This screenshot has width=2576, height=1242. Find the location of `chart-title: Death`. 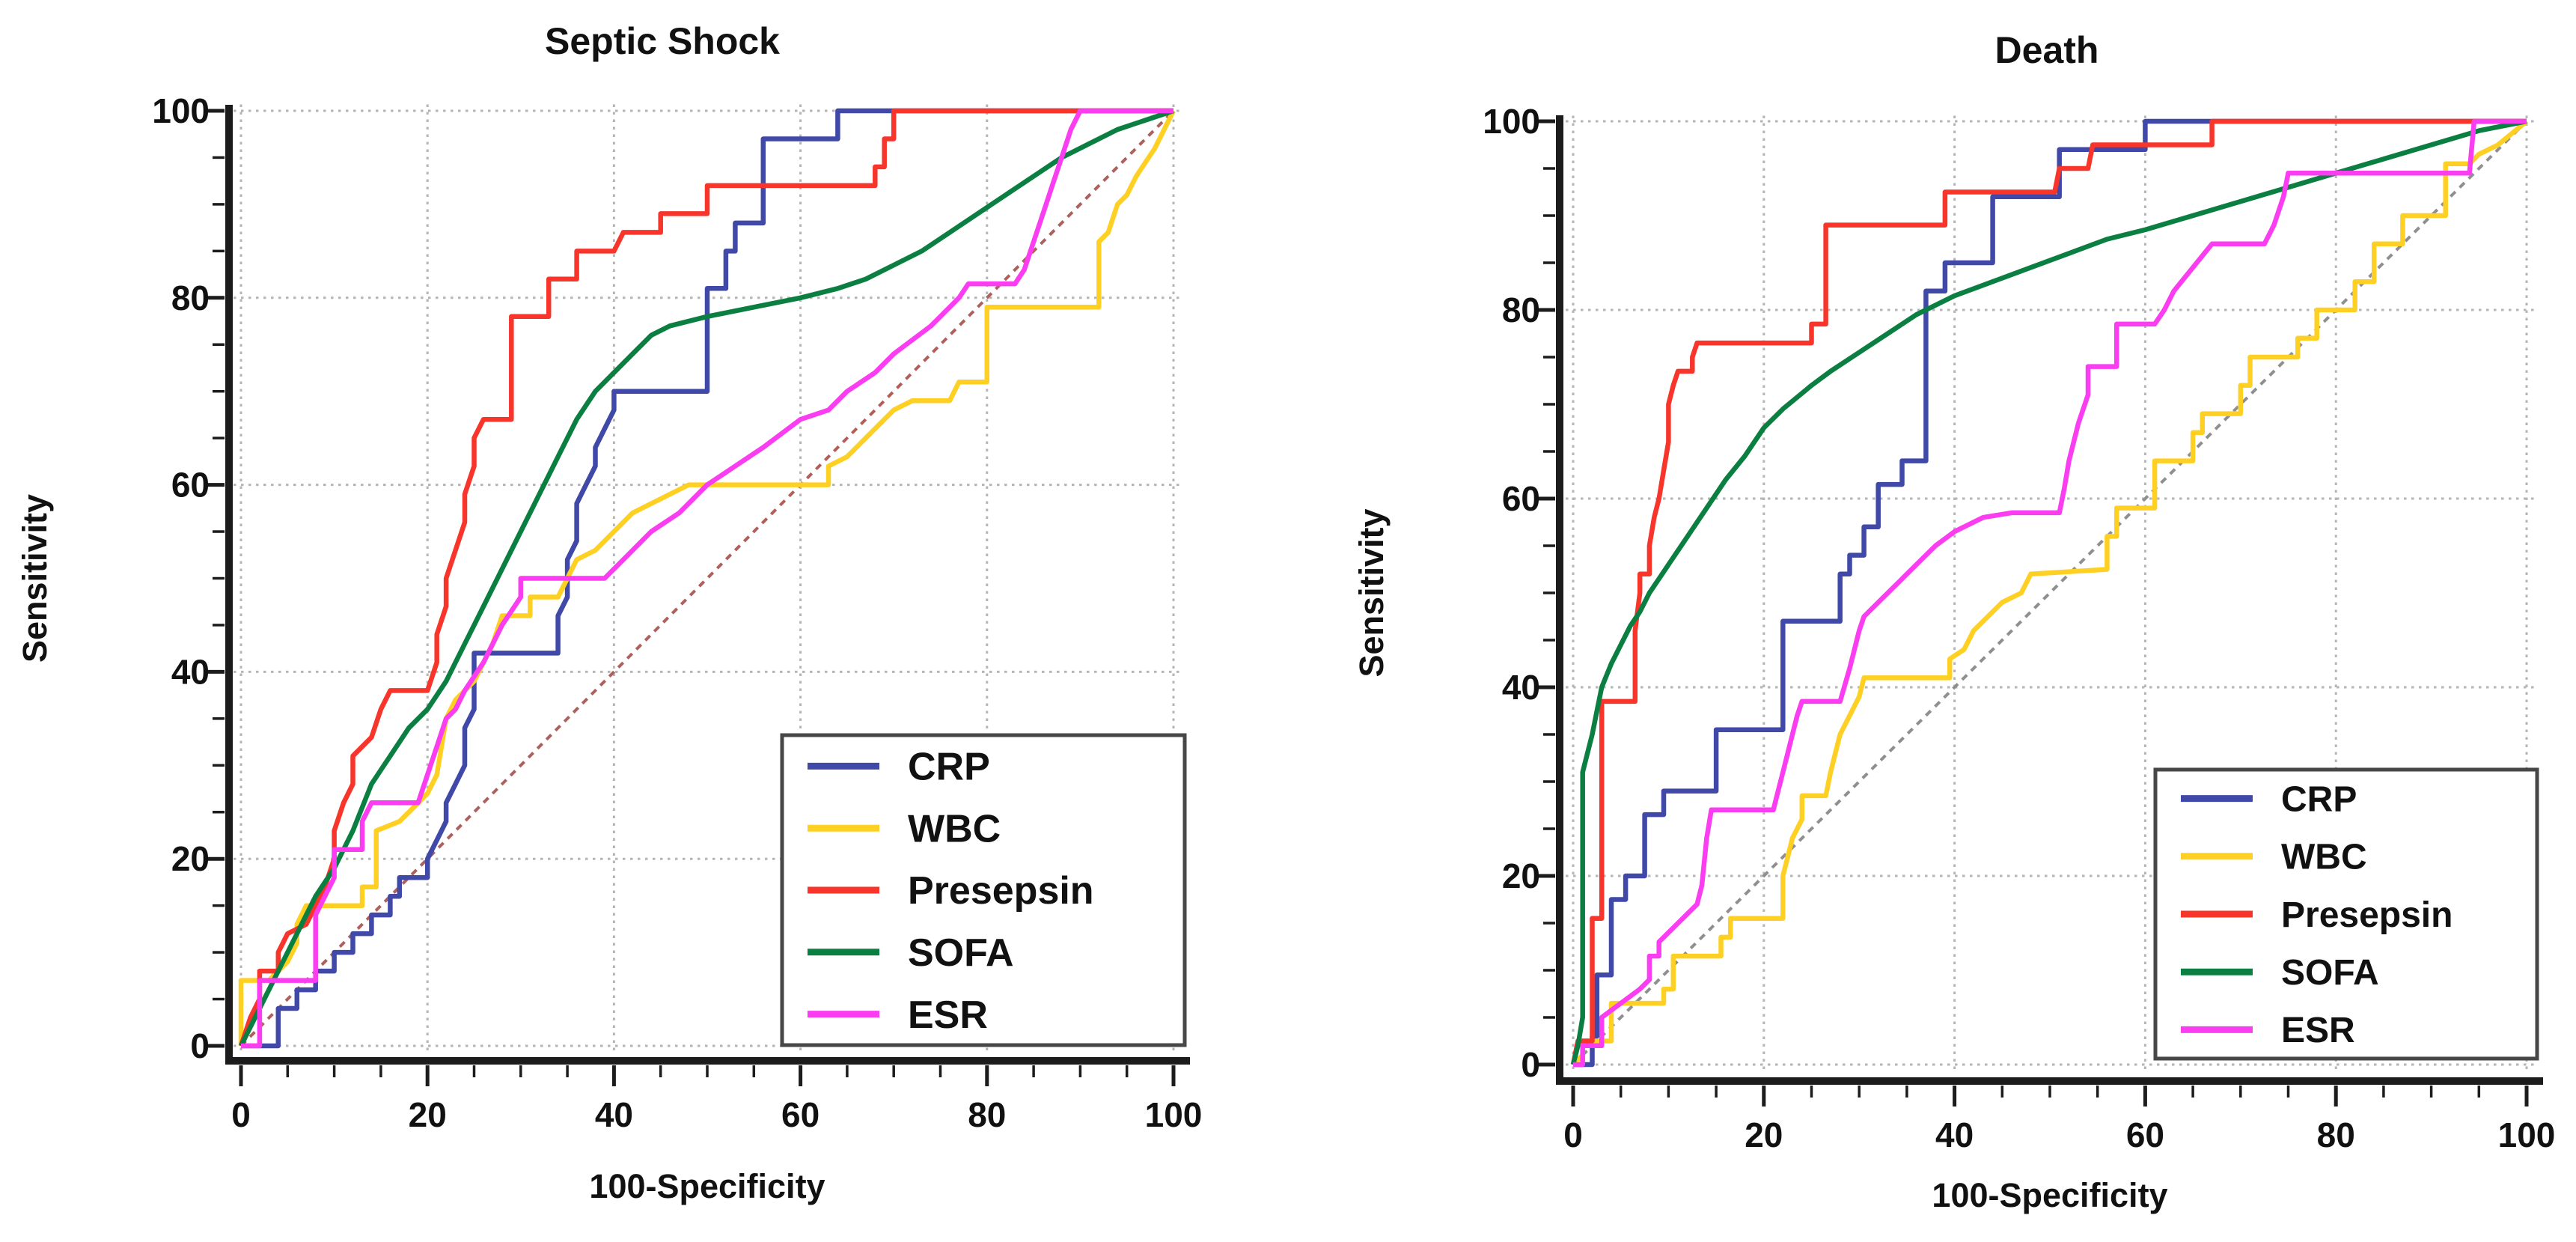

chart-title: Death is located at coordinates (2047, 50).